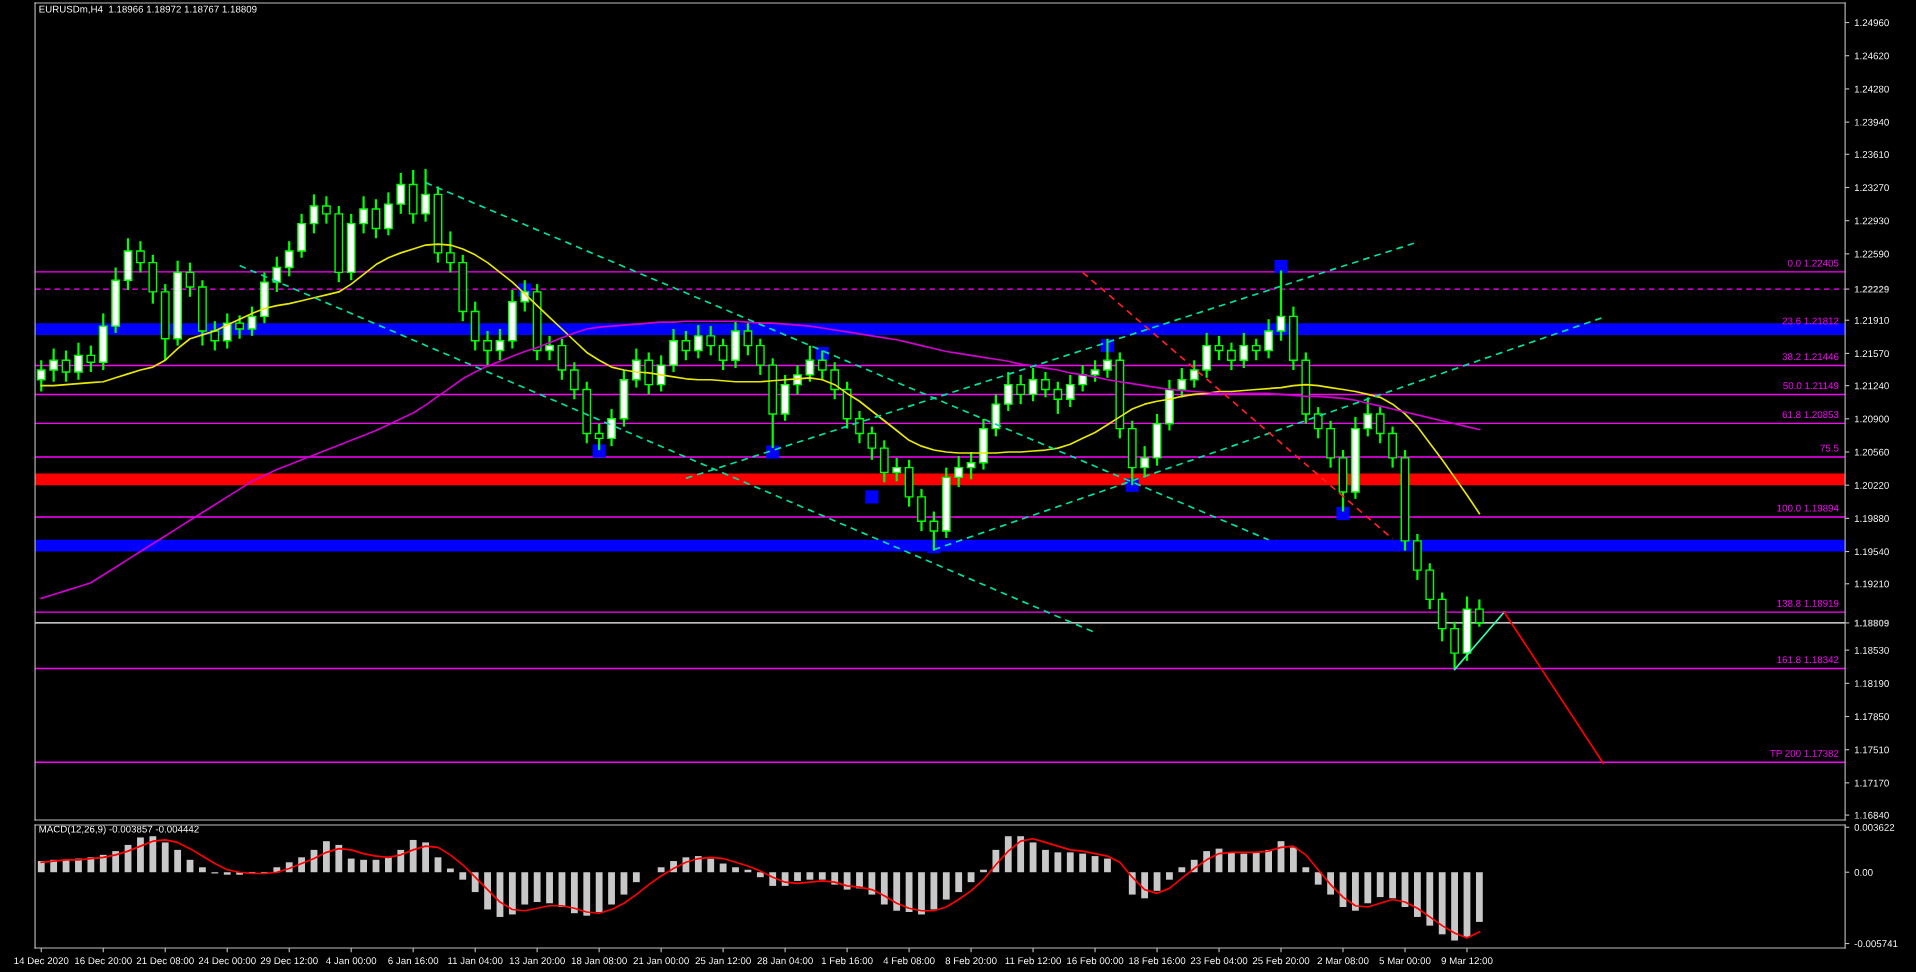  What do you see at coordinates (847, 961) in the screenshot?
I see `x-tick-label: 1 Feb 16:00` at bounding box center [847, 961].